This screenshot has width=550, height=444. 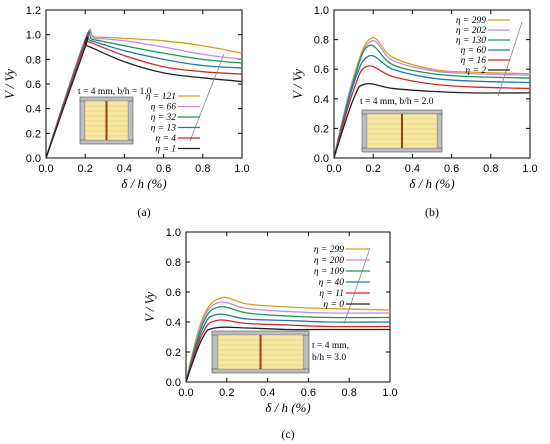 I want to click on panel-c-frame, so click(x=288, y=307).